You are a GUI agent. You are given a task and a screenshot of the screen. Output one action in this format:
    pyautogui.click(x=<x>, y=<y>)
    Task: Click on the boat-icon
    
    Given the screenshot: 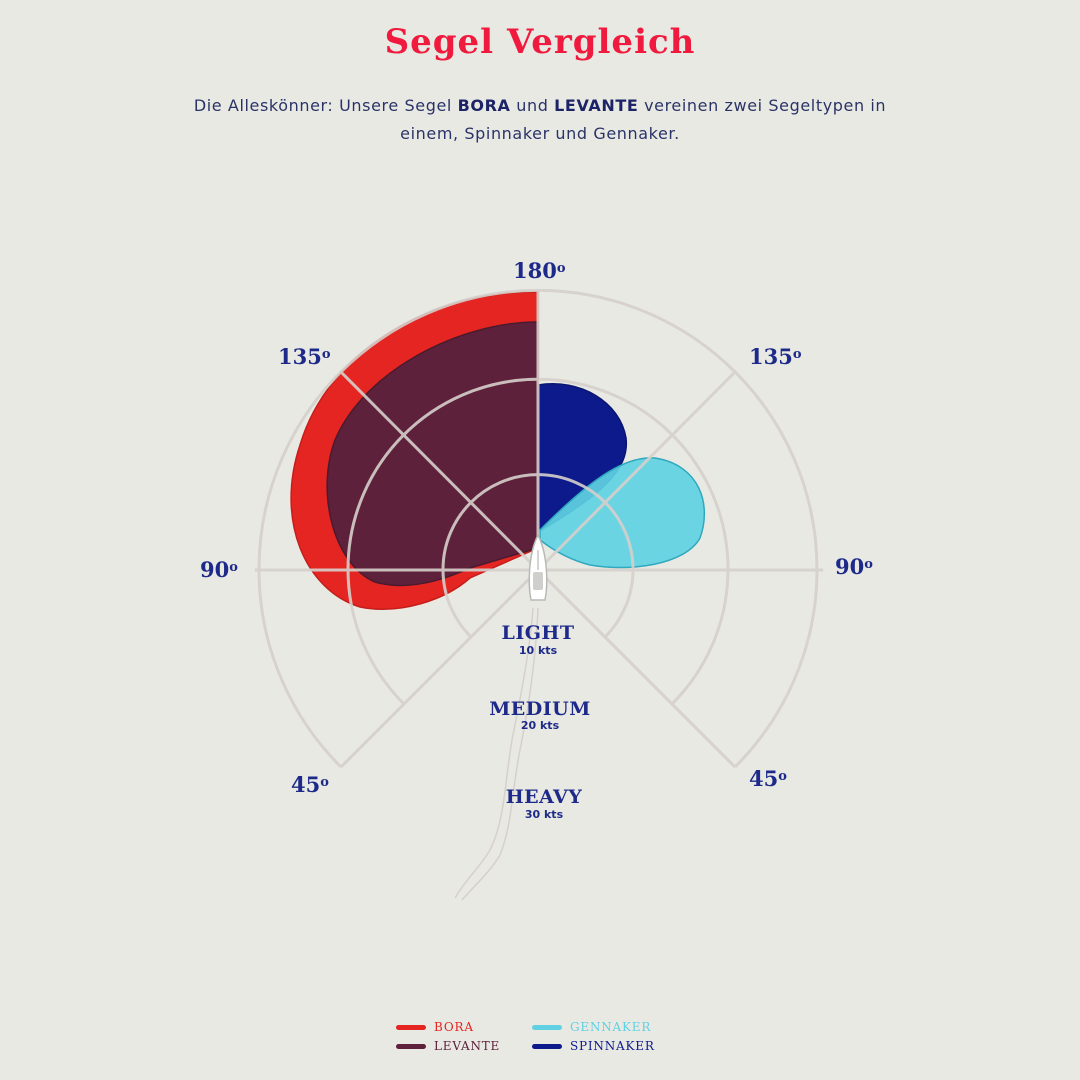 What is the action you would take?
    pyautogui.click(x=538, y=567)
    